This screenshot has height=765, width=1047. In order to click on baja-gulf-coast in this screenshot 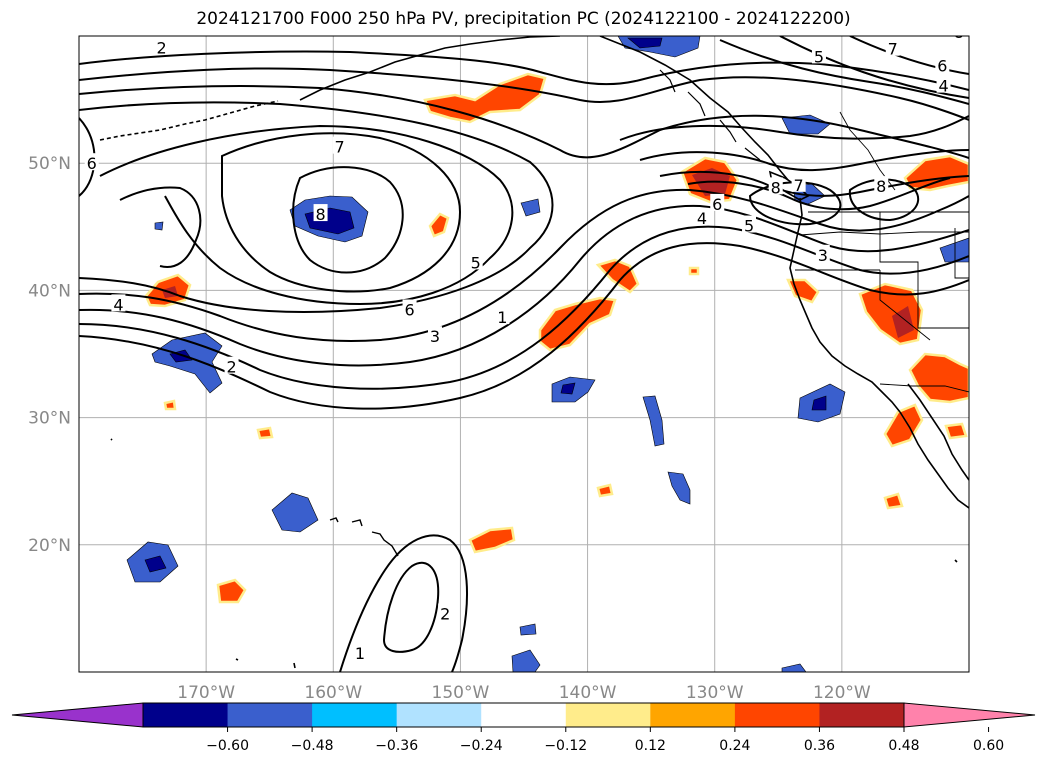, I will do `click(938, 432)`.